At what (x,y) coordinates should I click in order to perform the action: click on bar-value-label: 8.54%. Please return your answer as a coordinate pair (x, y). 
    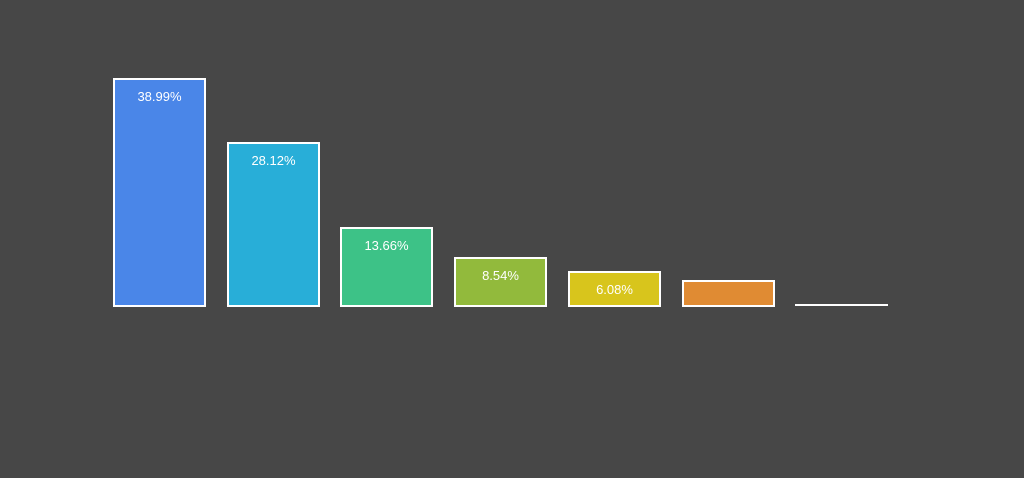
    Looking at the image, I should click on (500, 275).